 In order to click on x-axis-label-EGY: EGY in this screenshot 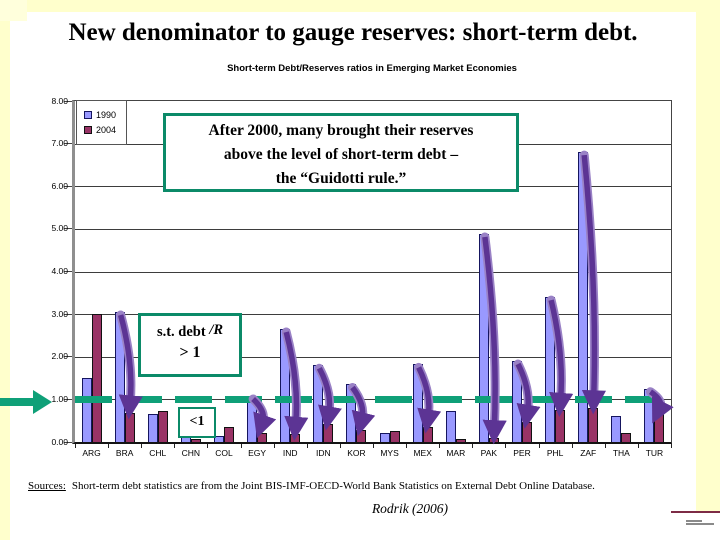, I will do `click(257, 453)`.